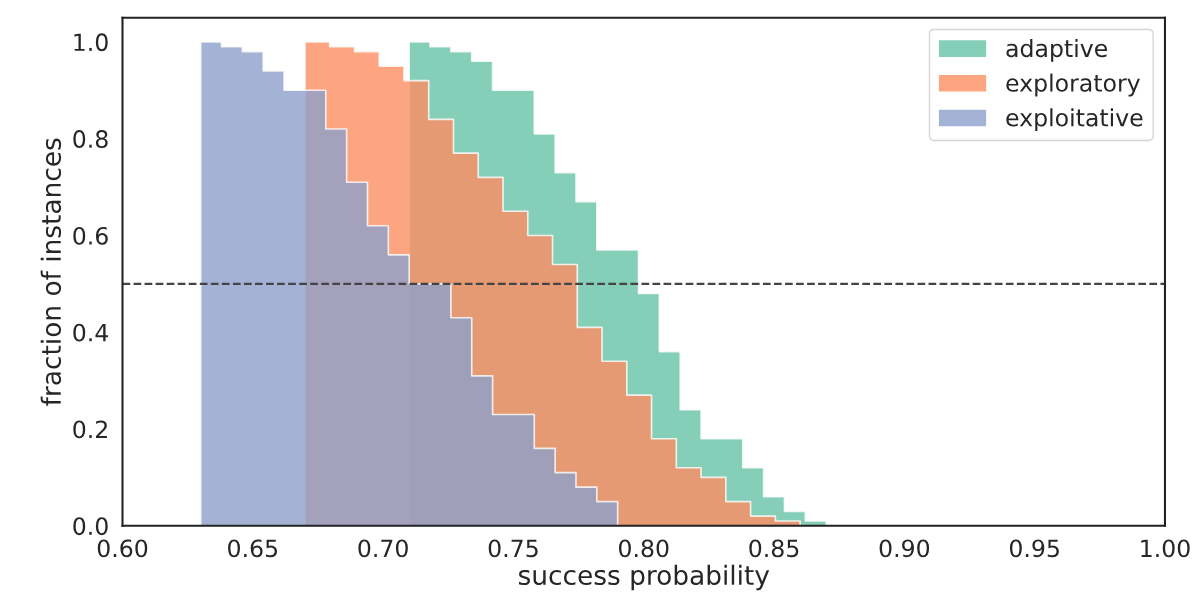 The image size is (1201, 610). Describe the element at coordinates (904, 548) in the screenshot. I see `x-tick-label: 0.90` at that location.